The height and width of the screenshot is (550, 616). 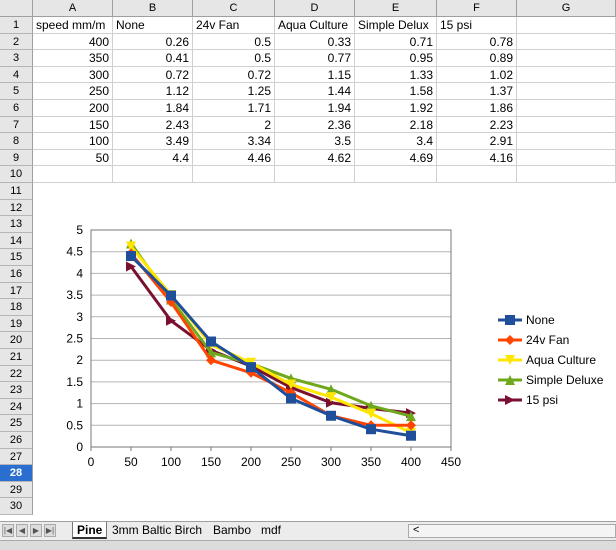 What do you see at coordinates (396, 8) in the screenshot?
I see `column-header-e: E` at bounding box center [396, 8].